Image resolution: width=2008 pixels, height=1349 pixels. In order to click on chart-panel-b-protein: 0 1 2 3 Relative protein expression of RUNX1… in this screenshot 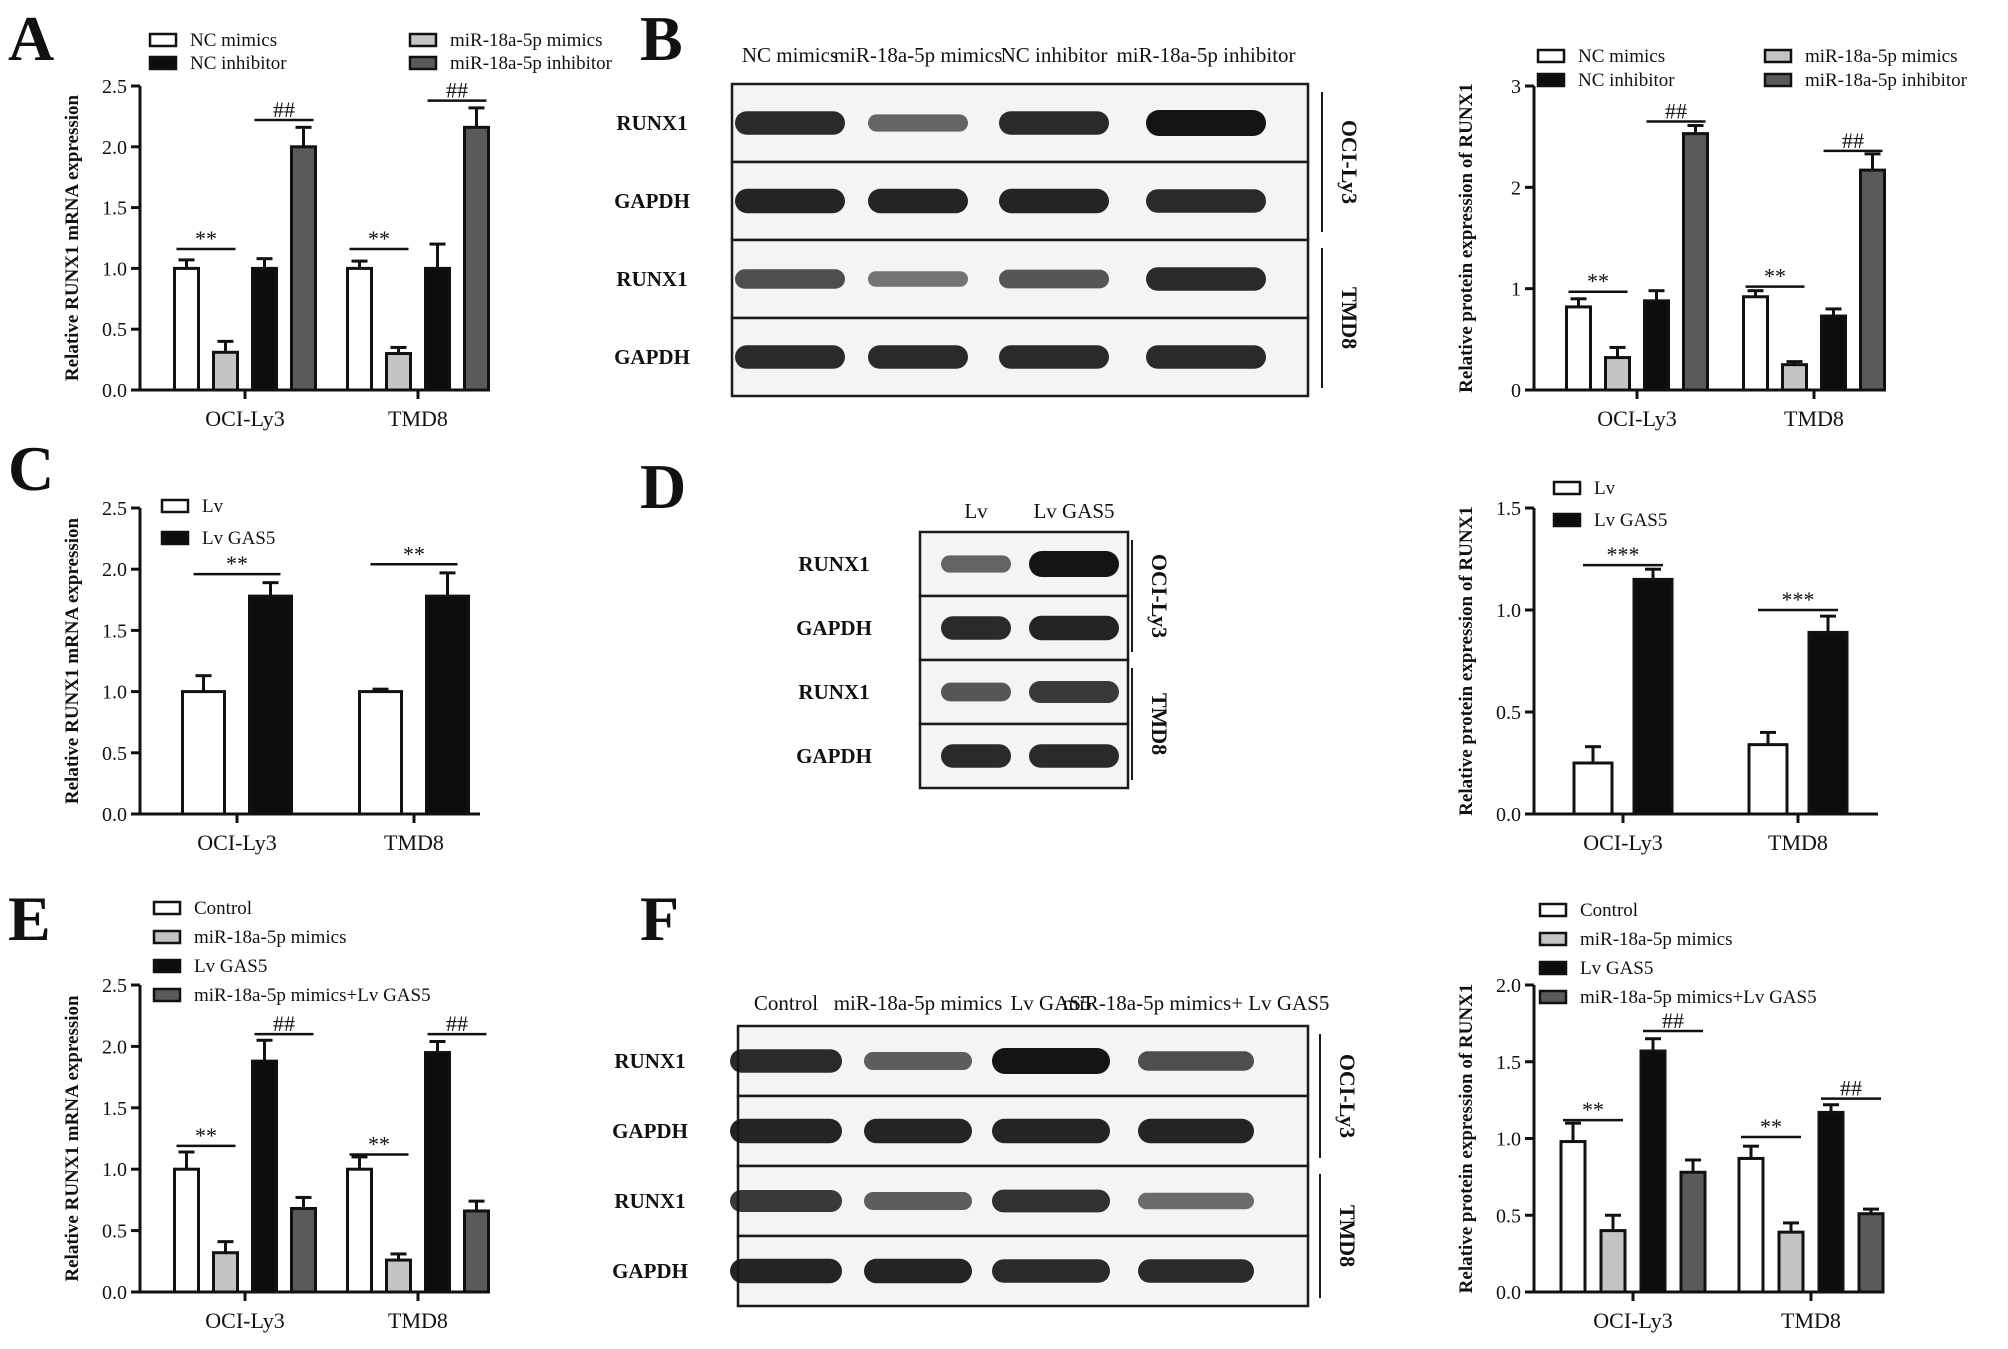, I will do `click(1712, 238)`.